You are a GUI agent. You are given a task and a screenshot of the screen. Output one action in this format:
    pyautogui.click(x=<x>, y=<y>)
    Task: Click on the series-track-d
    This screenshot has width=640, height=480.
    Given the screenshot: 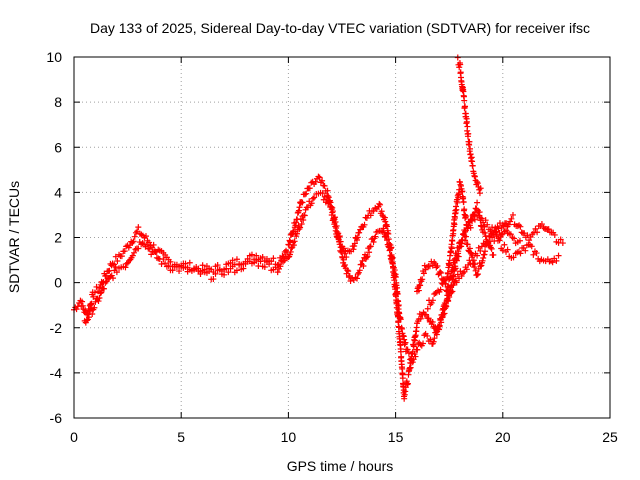 What is the action you would take?
    pyautogui.click(x=460, y=245)
    